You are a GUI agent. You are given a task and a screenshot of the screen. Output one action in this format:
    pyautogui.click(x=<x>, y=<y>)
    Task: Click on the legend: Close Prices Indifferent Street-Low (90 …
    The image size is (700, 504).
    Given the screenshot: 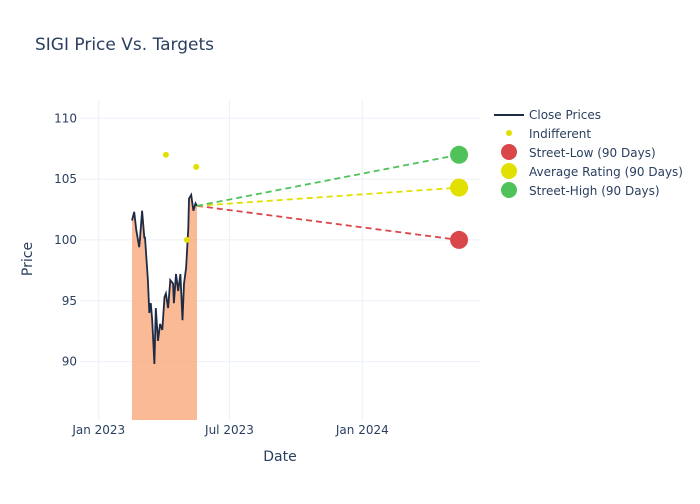 What is the action you would take?
    pyautogui.click(x=588, y=153)
    